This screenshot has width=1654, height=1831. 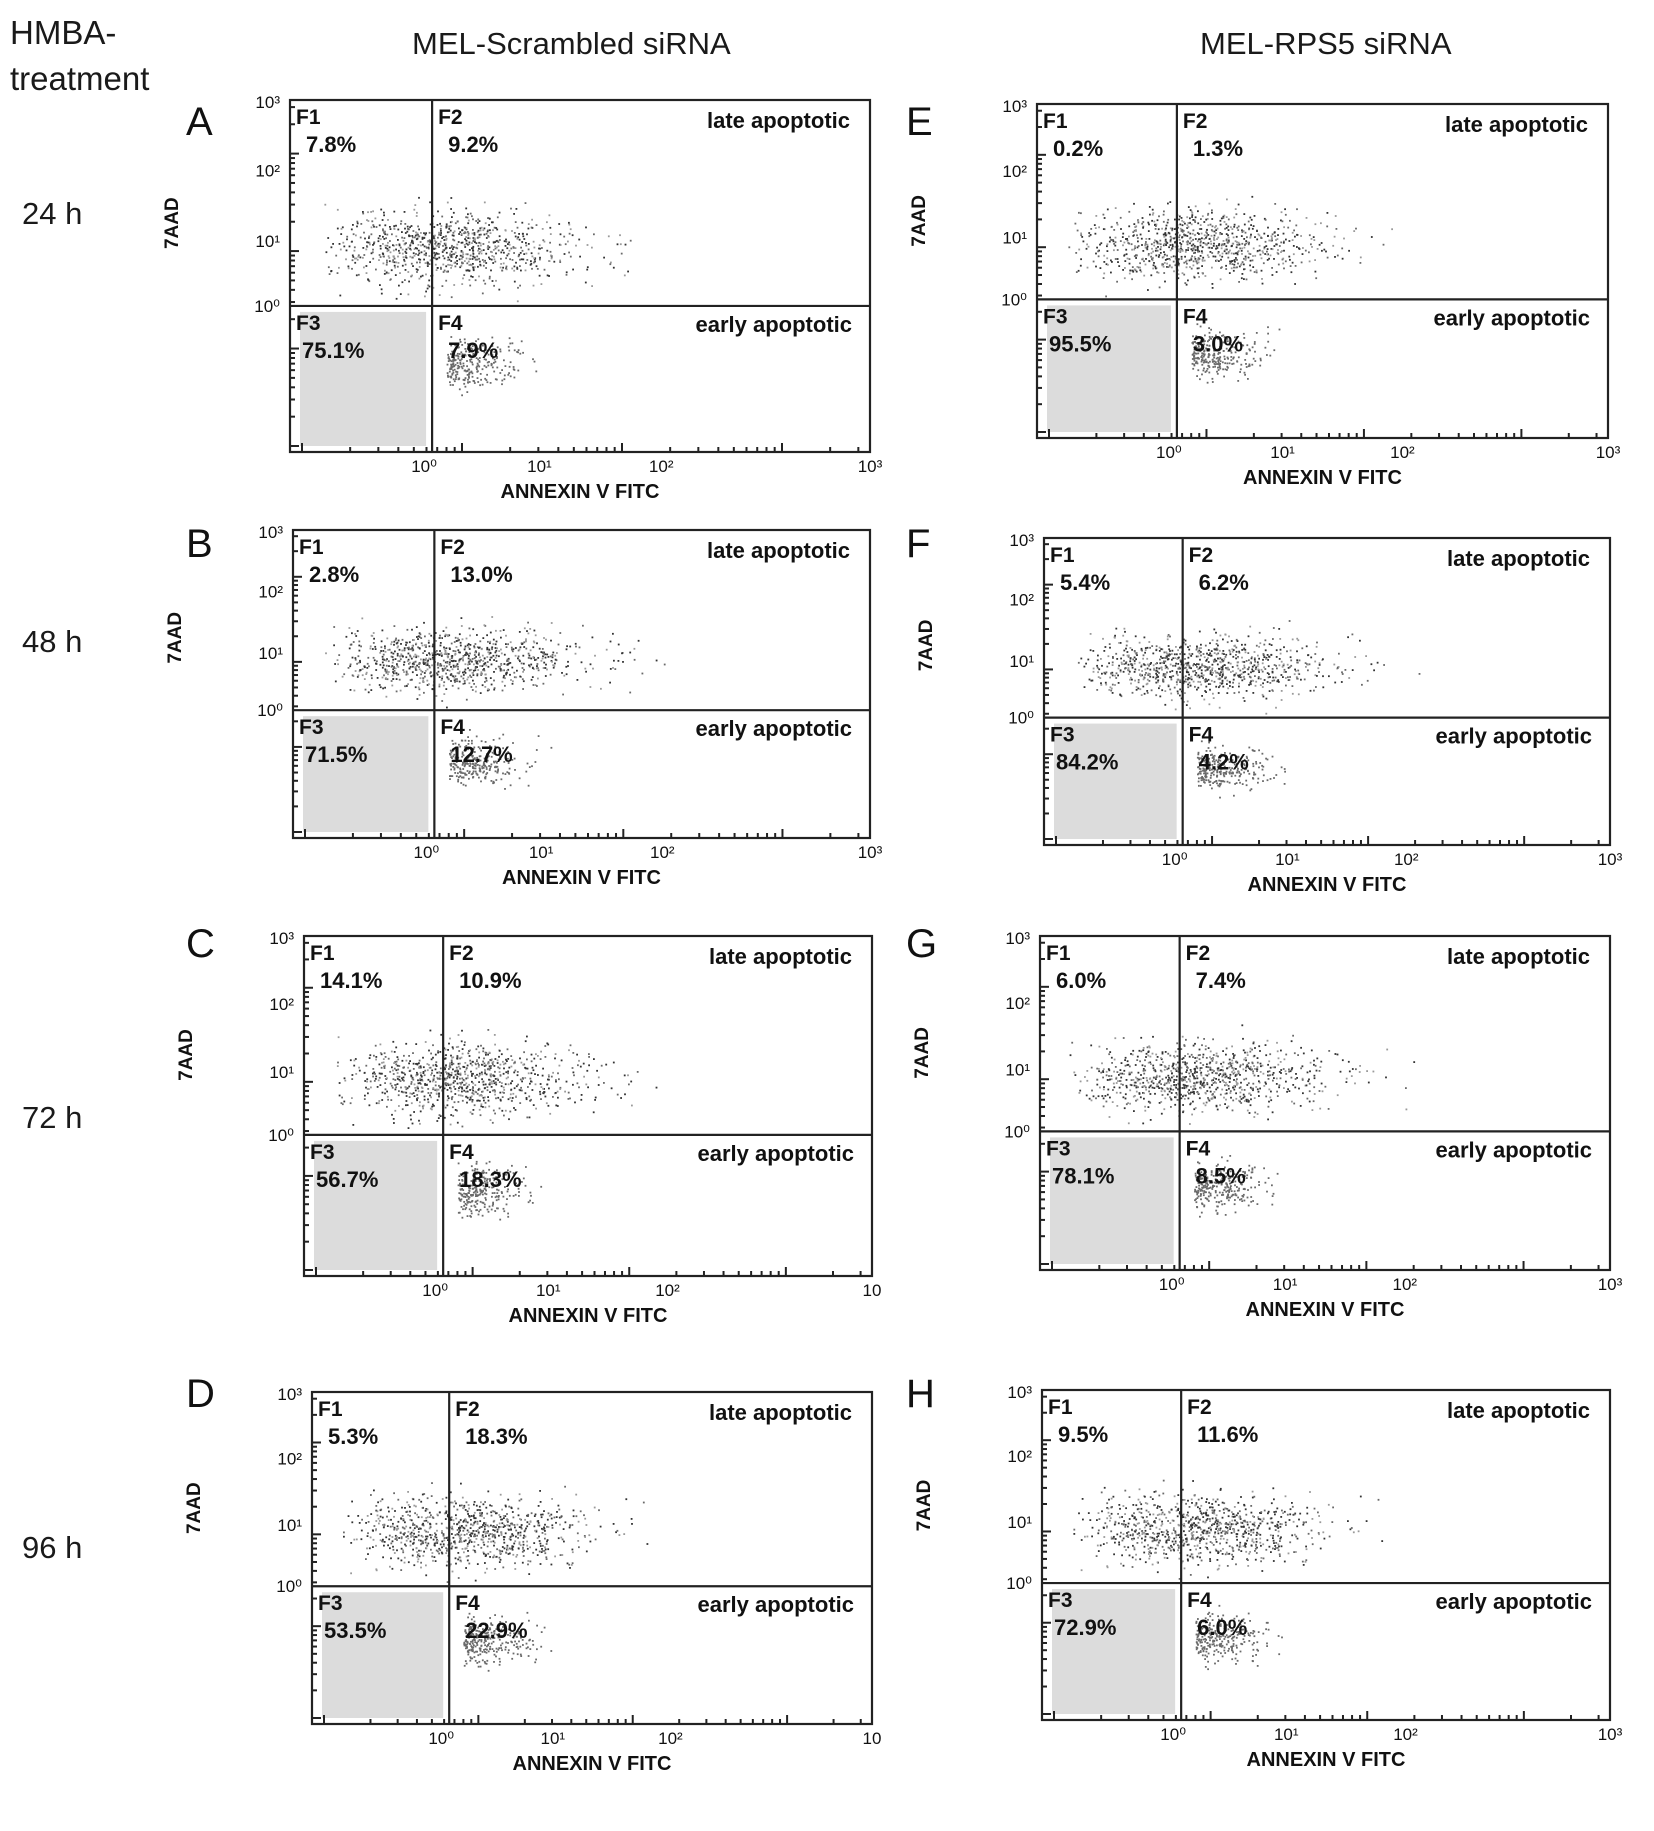 I want to click on quadrant-value-f2: 13.0%, so click(x=481, y=574).